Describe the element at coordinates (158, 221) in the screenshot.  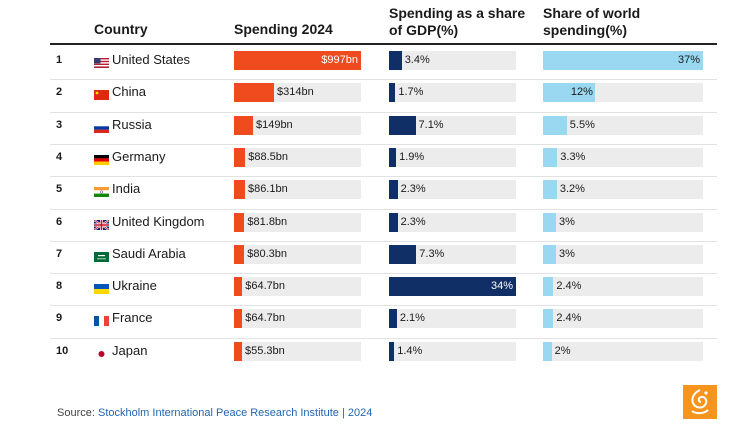
I see `country-name: United Kingdom` at that location.